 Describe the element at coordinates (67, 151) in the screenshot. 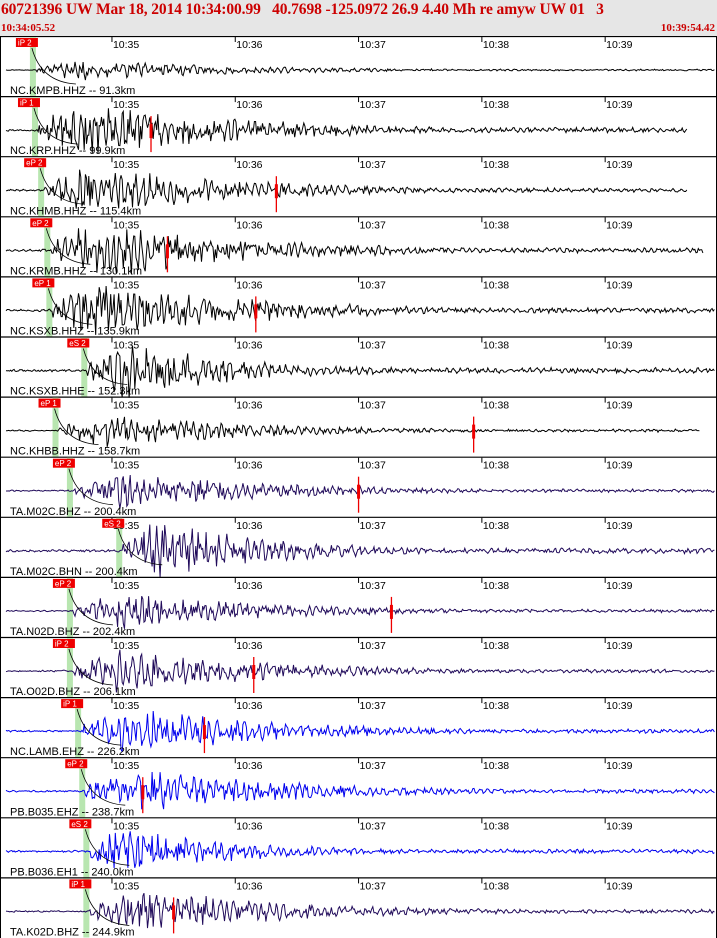

I see `station-label: NC.KRP.HHZ -- 99.9km` at that location.